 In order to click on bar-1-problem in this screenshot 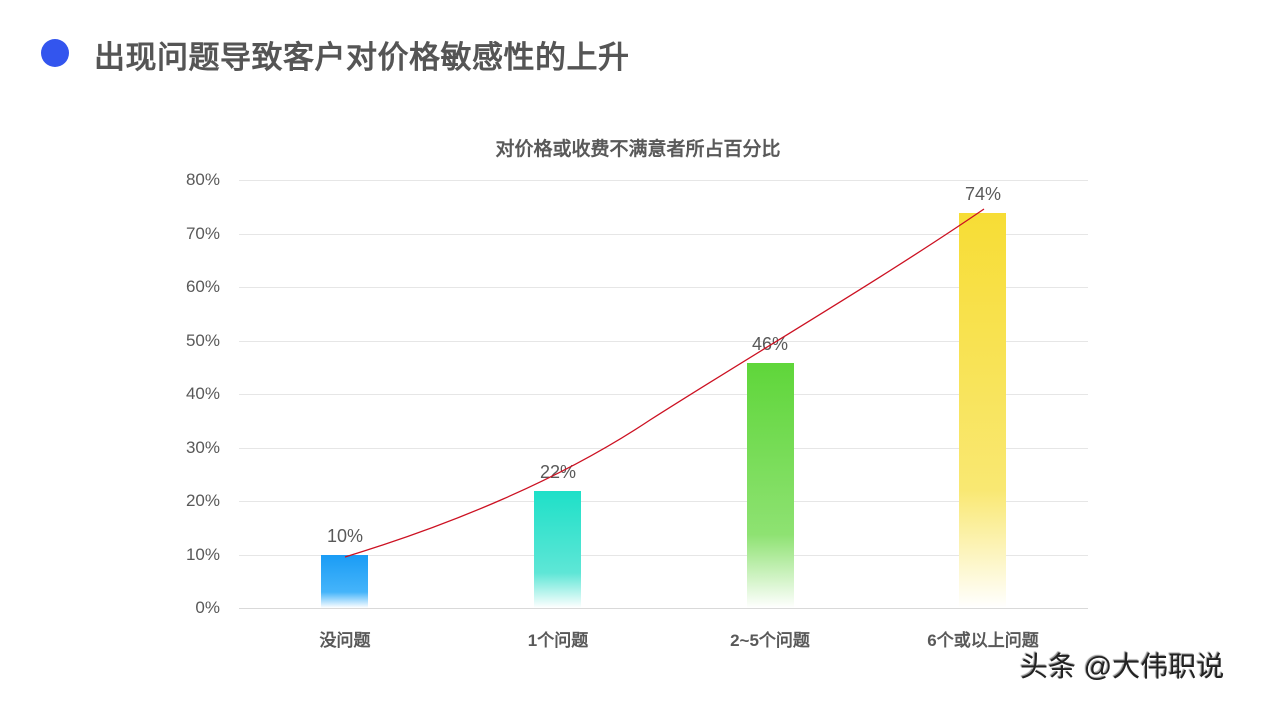, I will do `click(557, 549)`.